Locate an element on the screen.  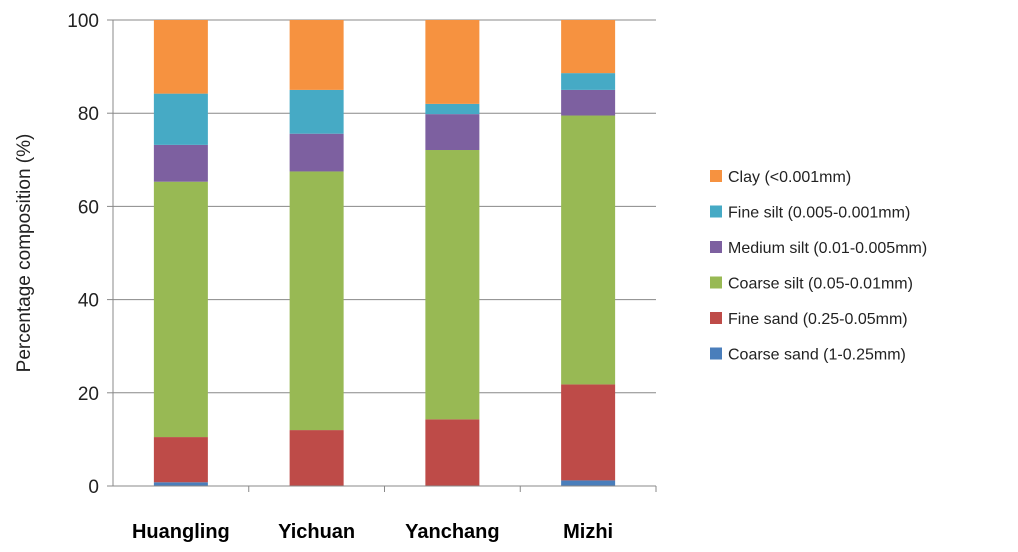
y-axis-ticks: 0 20 40 60 80 100 is located at coordinates (83, 254).